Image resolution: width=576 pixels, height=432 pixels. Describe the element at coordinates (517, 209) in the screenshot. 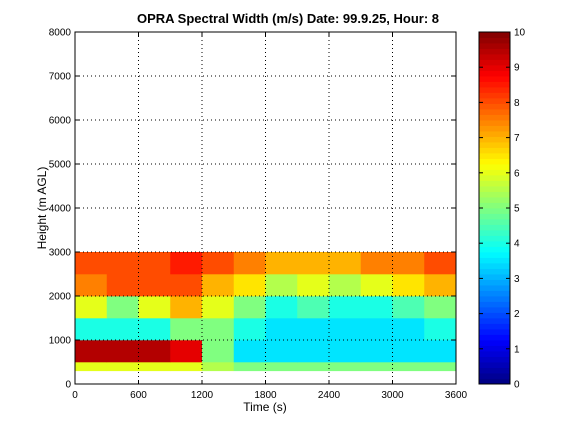

I see `colorbar-tick-label: 5` at that location.